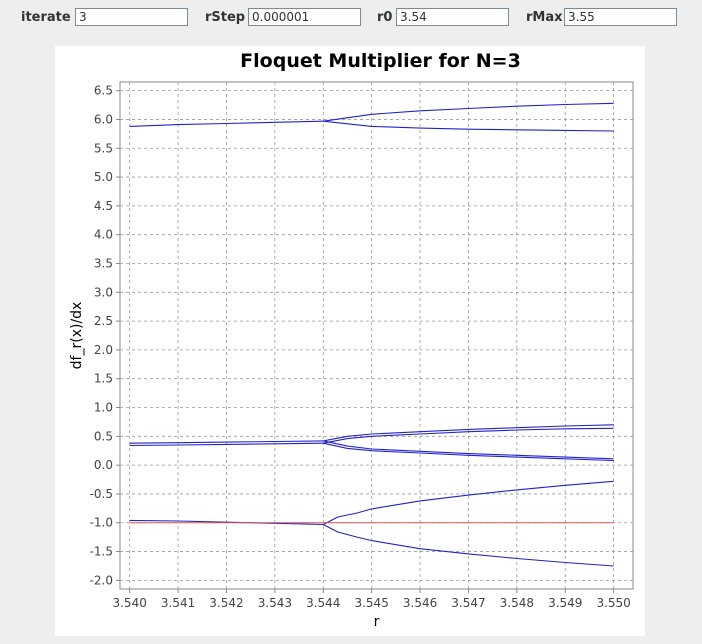 This screenshot has width=702, height=644. What do you see at coordinates (103, 379) in the screenshot?
I see `y-tick-label: 1.5` at bounding box center [103, 379].